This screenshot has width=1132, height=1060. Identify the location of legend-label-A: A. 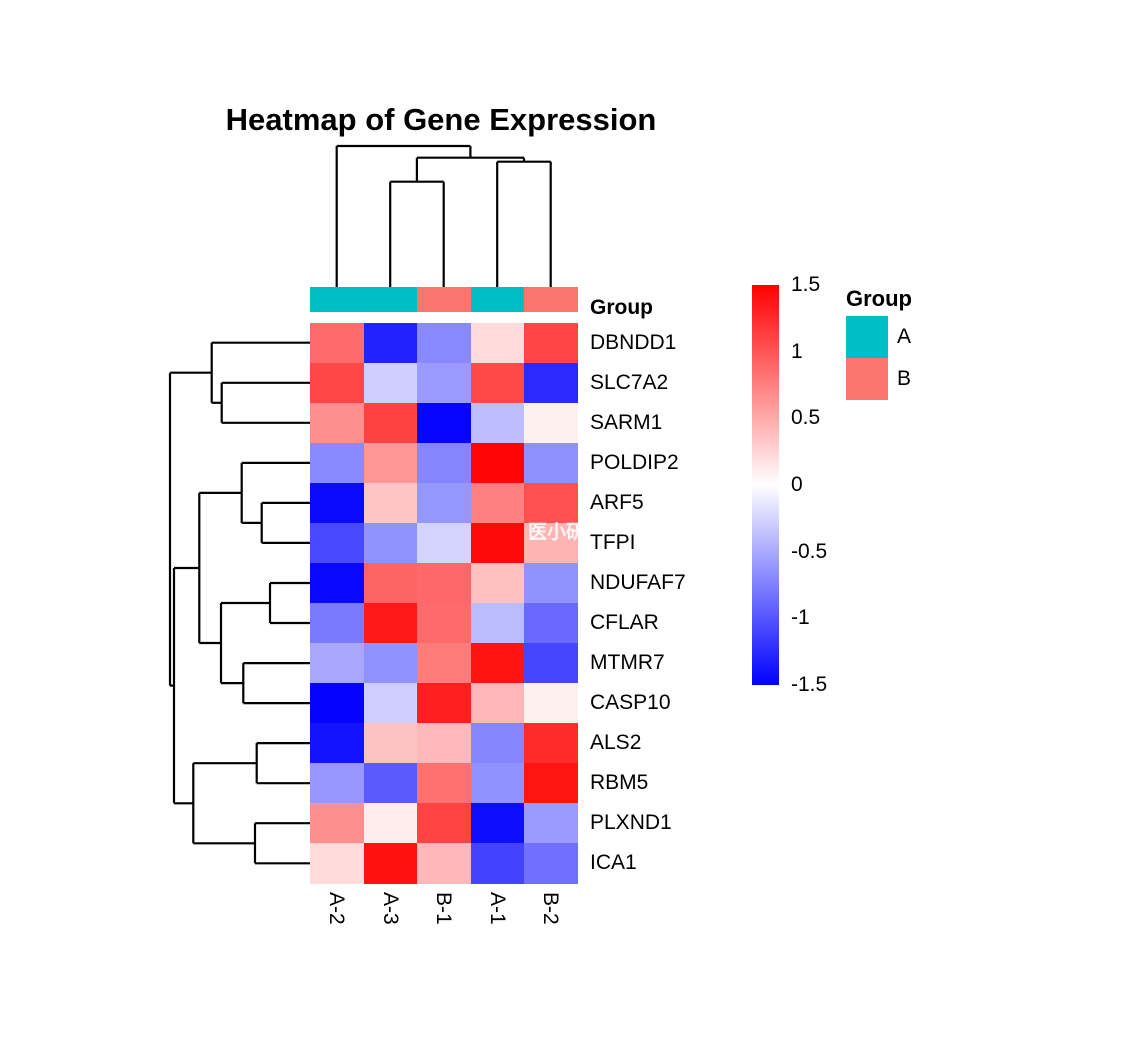
(904, 336).